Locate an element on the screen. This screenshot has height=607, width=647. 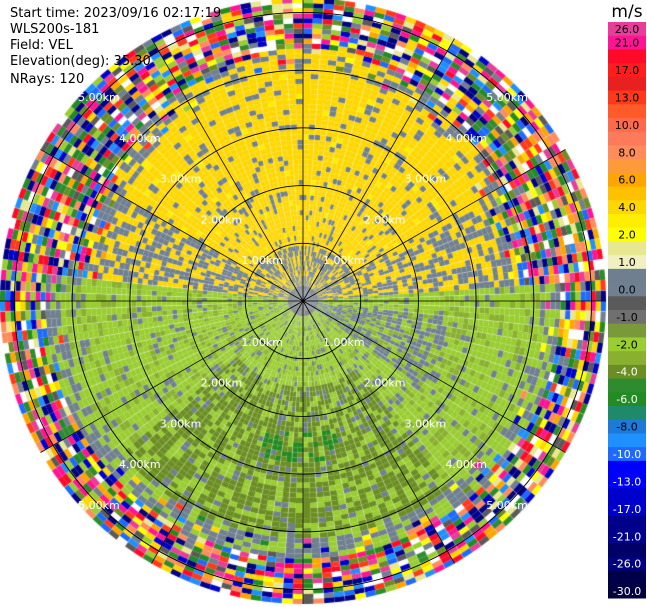
colorbar-tick-label: 17.0 is located at coordinates (627, 70).